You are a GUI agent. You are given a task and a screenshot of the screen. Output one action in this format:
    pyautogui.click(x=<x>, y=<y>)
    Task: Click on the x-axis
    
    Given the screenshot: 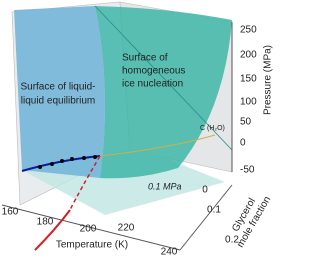 What is the action you would take?
    pyautogui.click(x=91, y=227)
    